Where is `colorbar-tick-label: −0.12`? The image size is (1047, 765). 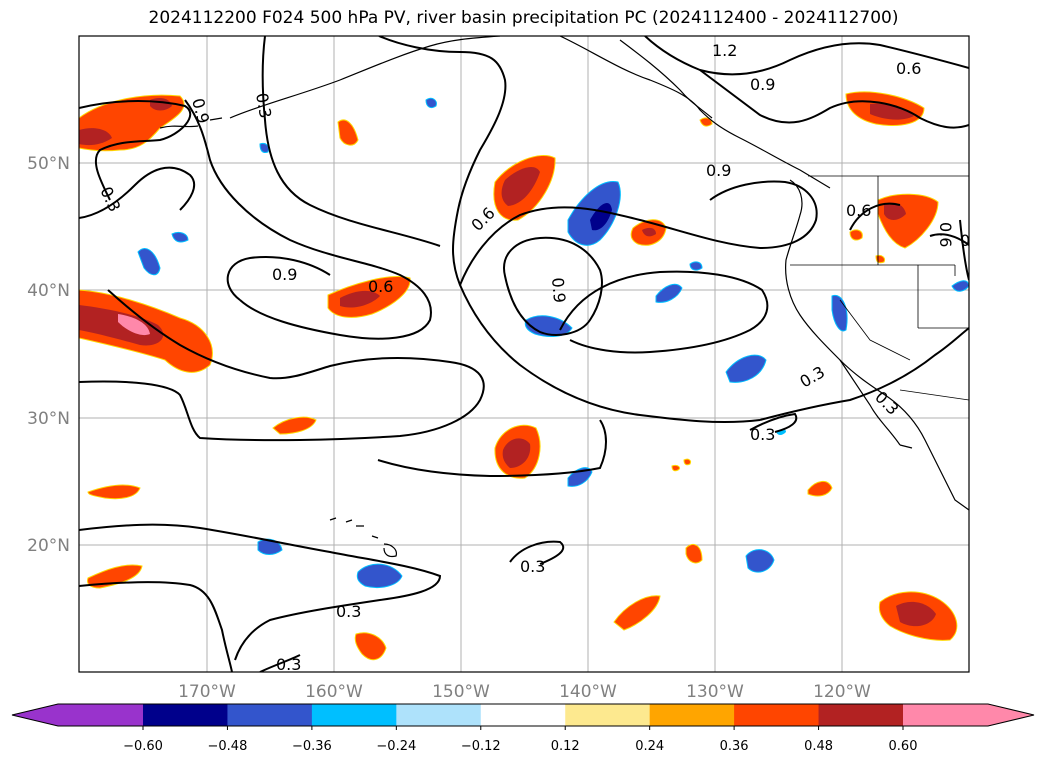 colorbar-tick-label: −0.12 is located at coordinates (481, 746).